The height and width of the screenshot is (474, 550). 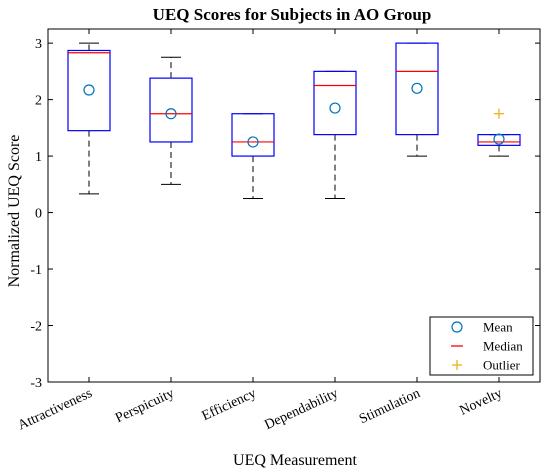 I want to click on y-tick-label: -1, so click(x=36, y=270).